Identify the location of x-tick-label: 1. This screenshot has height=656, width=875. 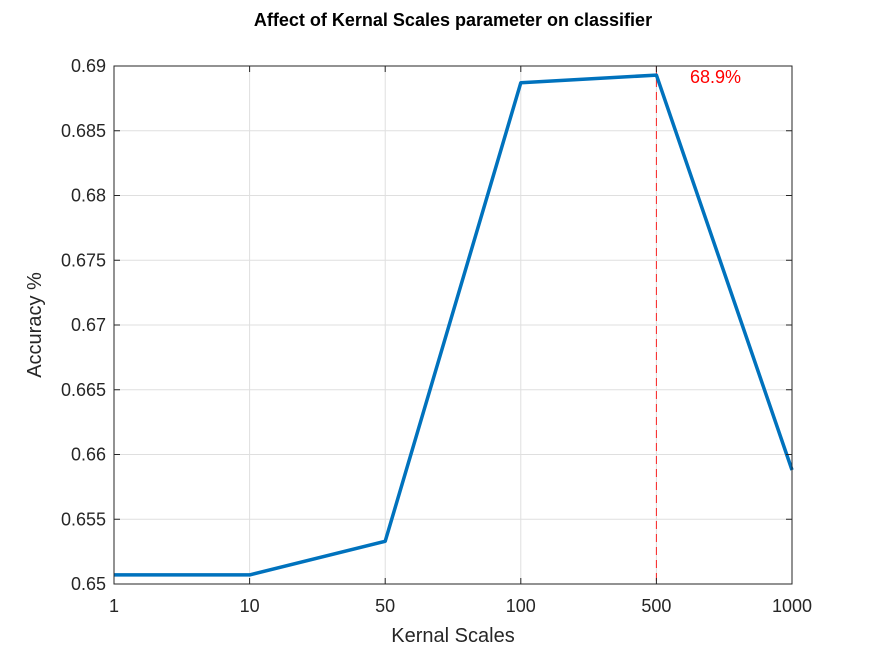
(114, 606).